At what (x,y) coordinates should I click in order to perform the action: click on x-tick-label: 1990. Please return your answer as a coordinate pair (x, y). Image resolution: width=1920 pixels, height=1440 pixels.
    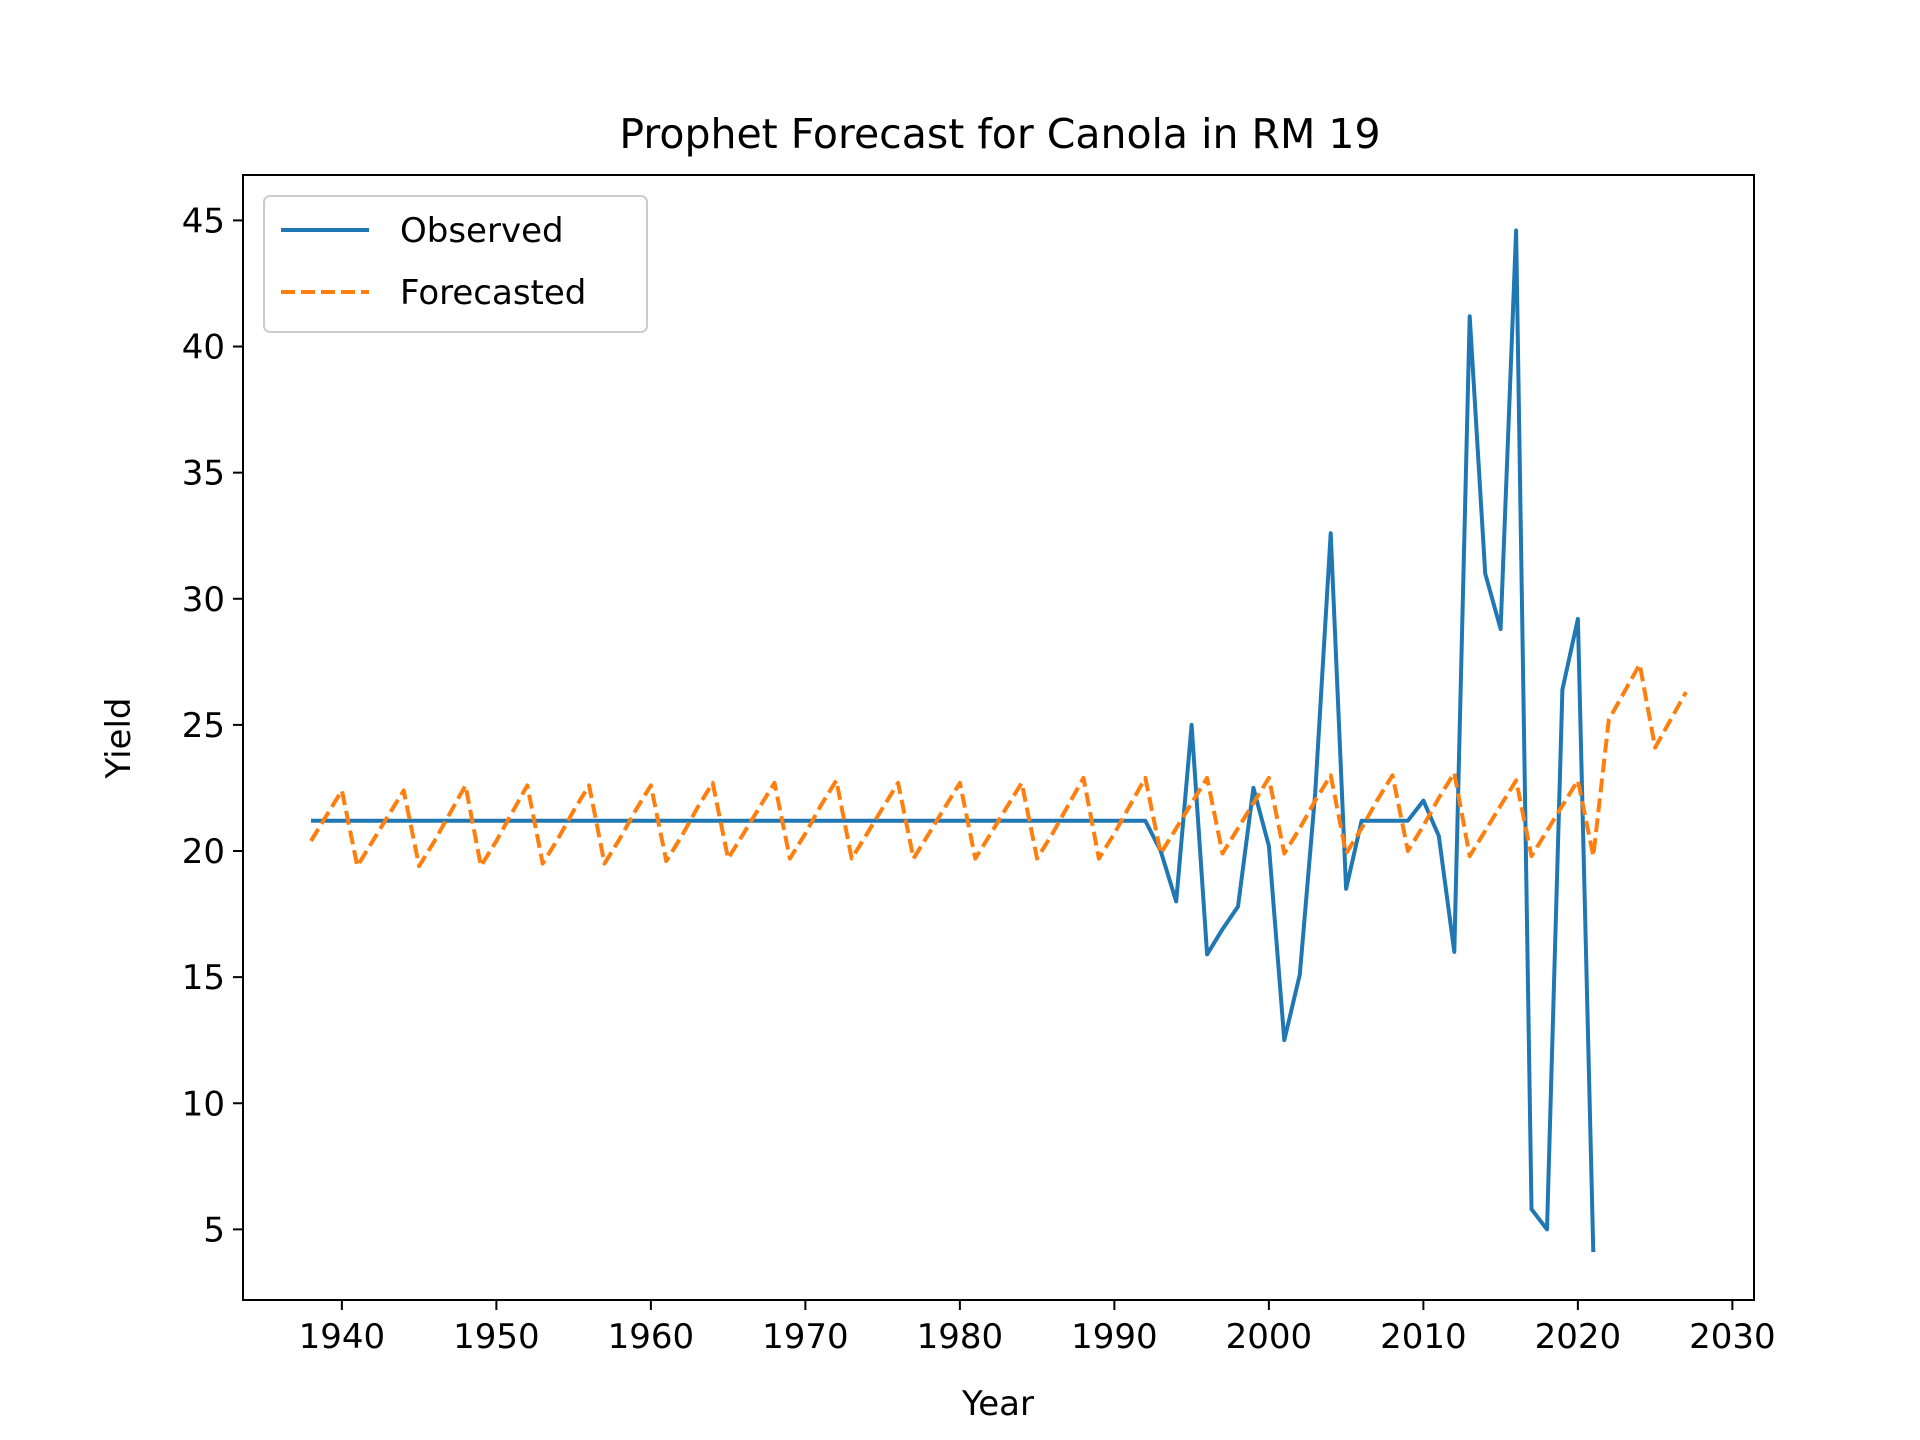
    Looking at the image, I should click on (1114, 1337).